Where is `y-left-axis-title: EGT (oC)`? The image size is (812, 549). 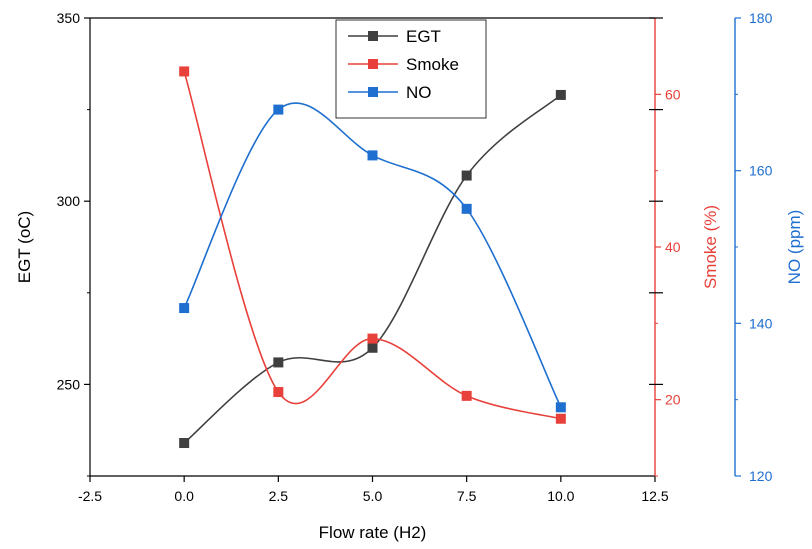
y-left-axis-title: EGT (oC) is located at coordinates (24, 247).